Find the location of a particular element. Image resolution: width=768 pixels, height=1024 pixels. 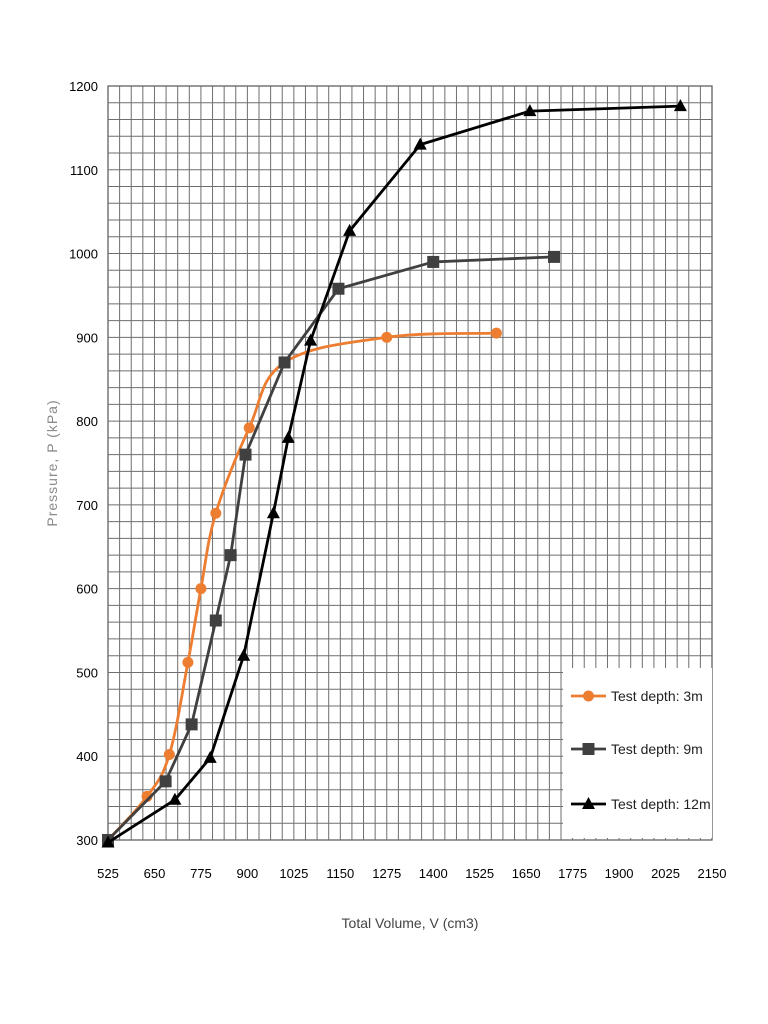

x-tick-label: 1650 is located at coordinates (526, 873).